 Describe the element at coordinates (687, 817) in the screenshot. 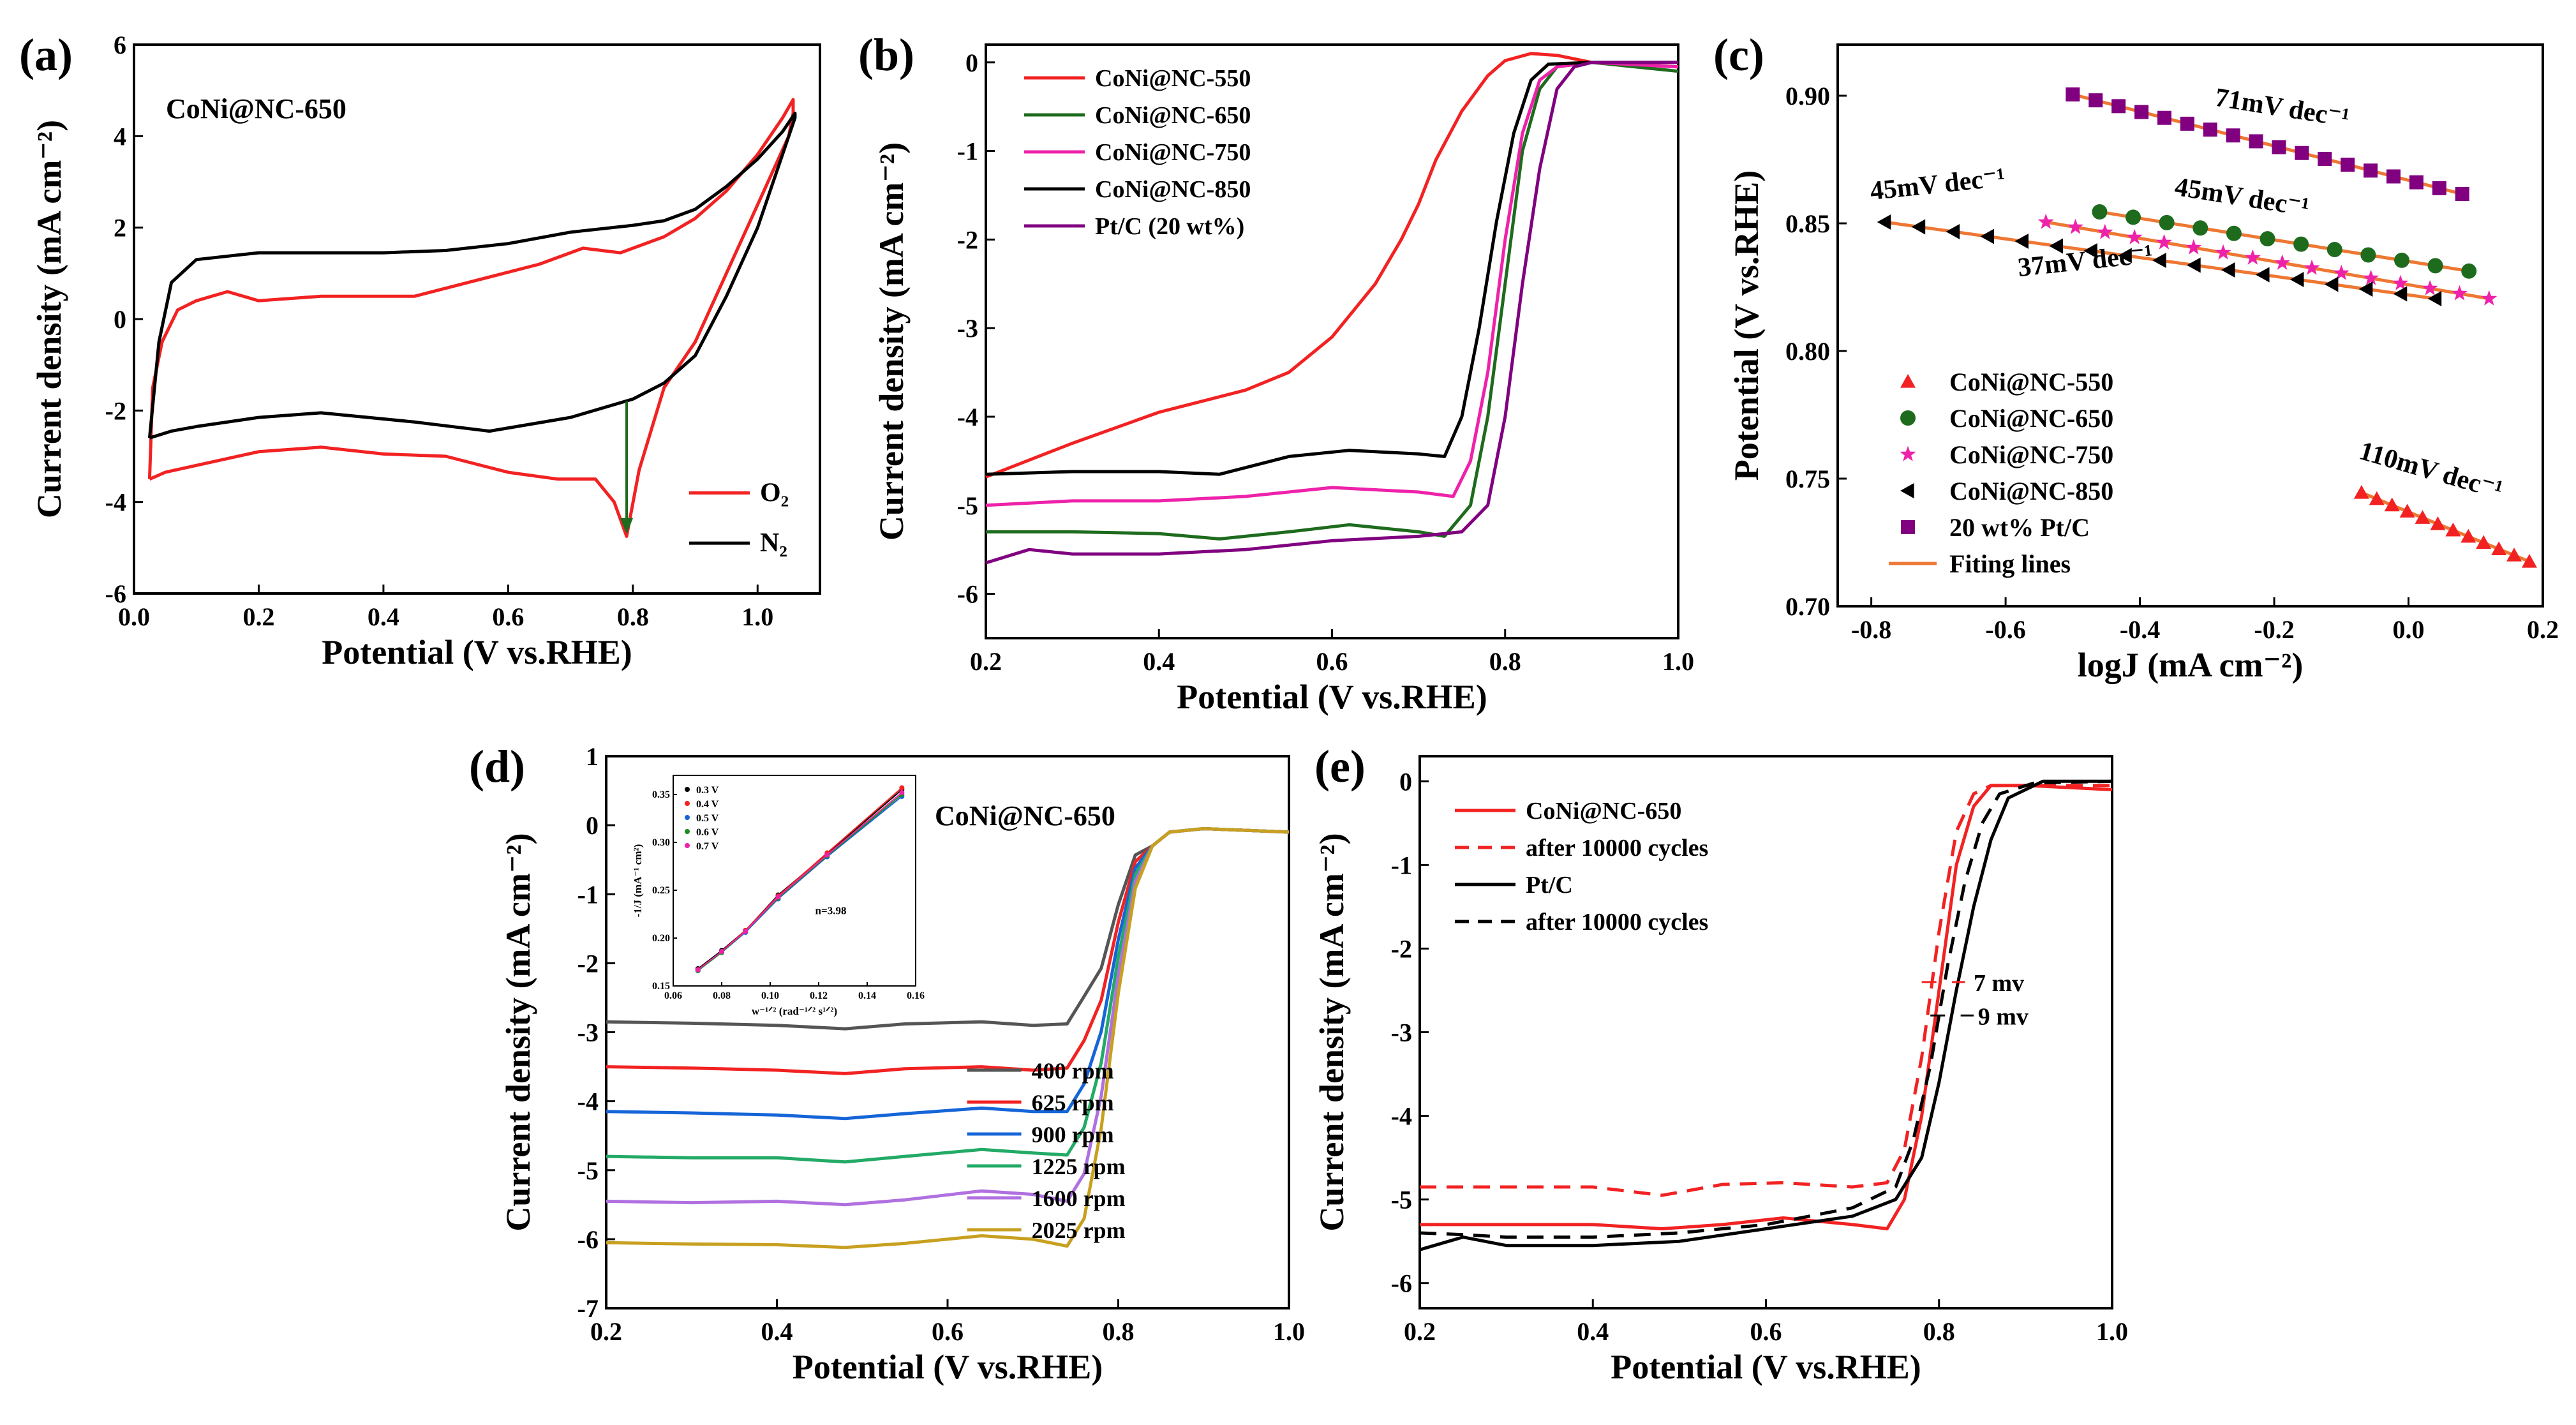

I see `inset-legend-marker` at that location.